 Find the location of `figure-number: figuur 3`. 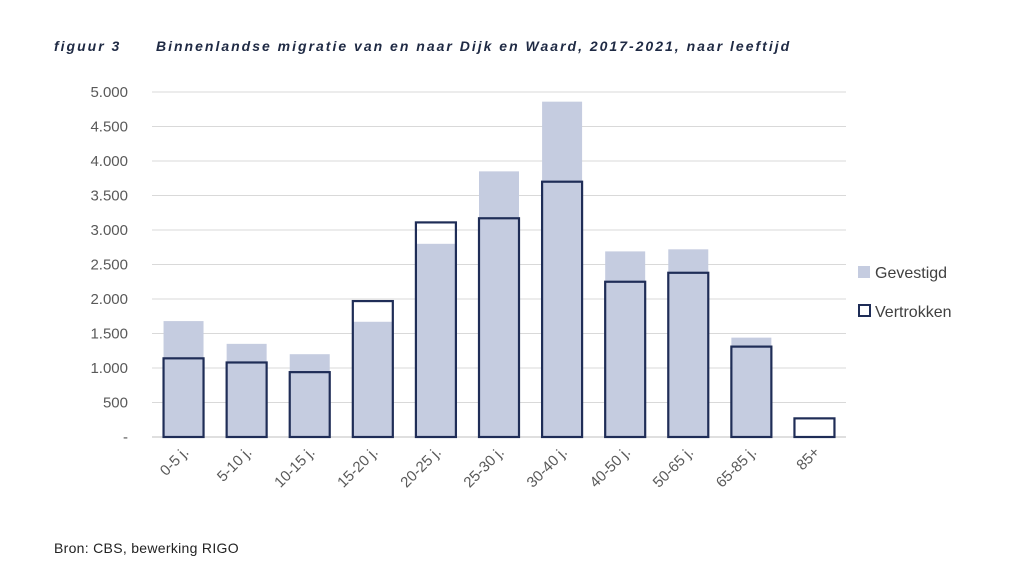

figure-number: figuur 3 is located at coordinates (88, 46).